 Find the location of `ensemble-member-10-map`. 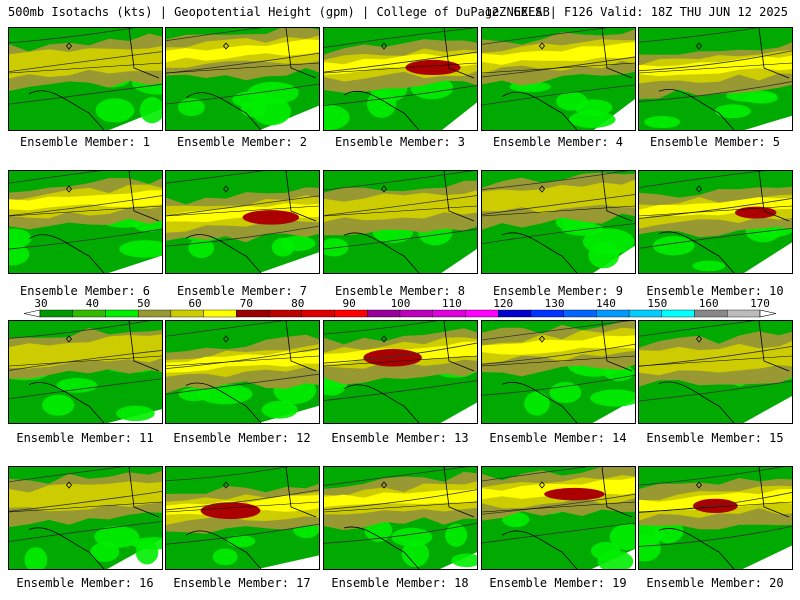

ensemble-member-10-map is located at coordinates (715, 222).